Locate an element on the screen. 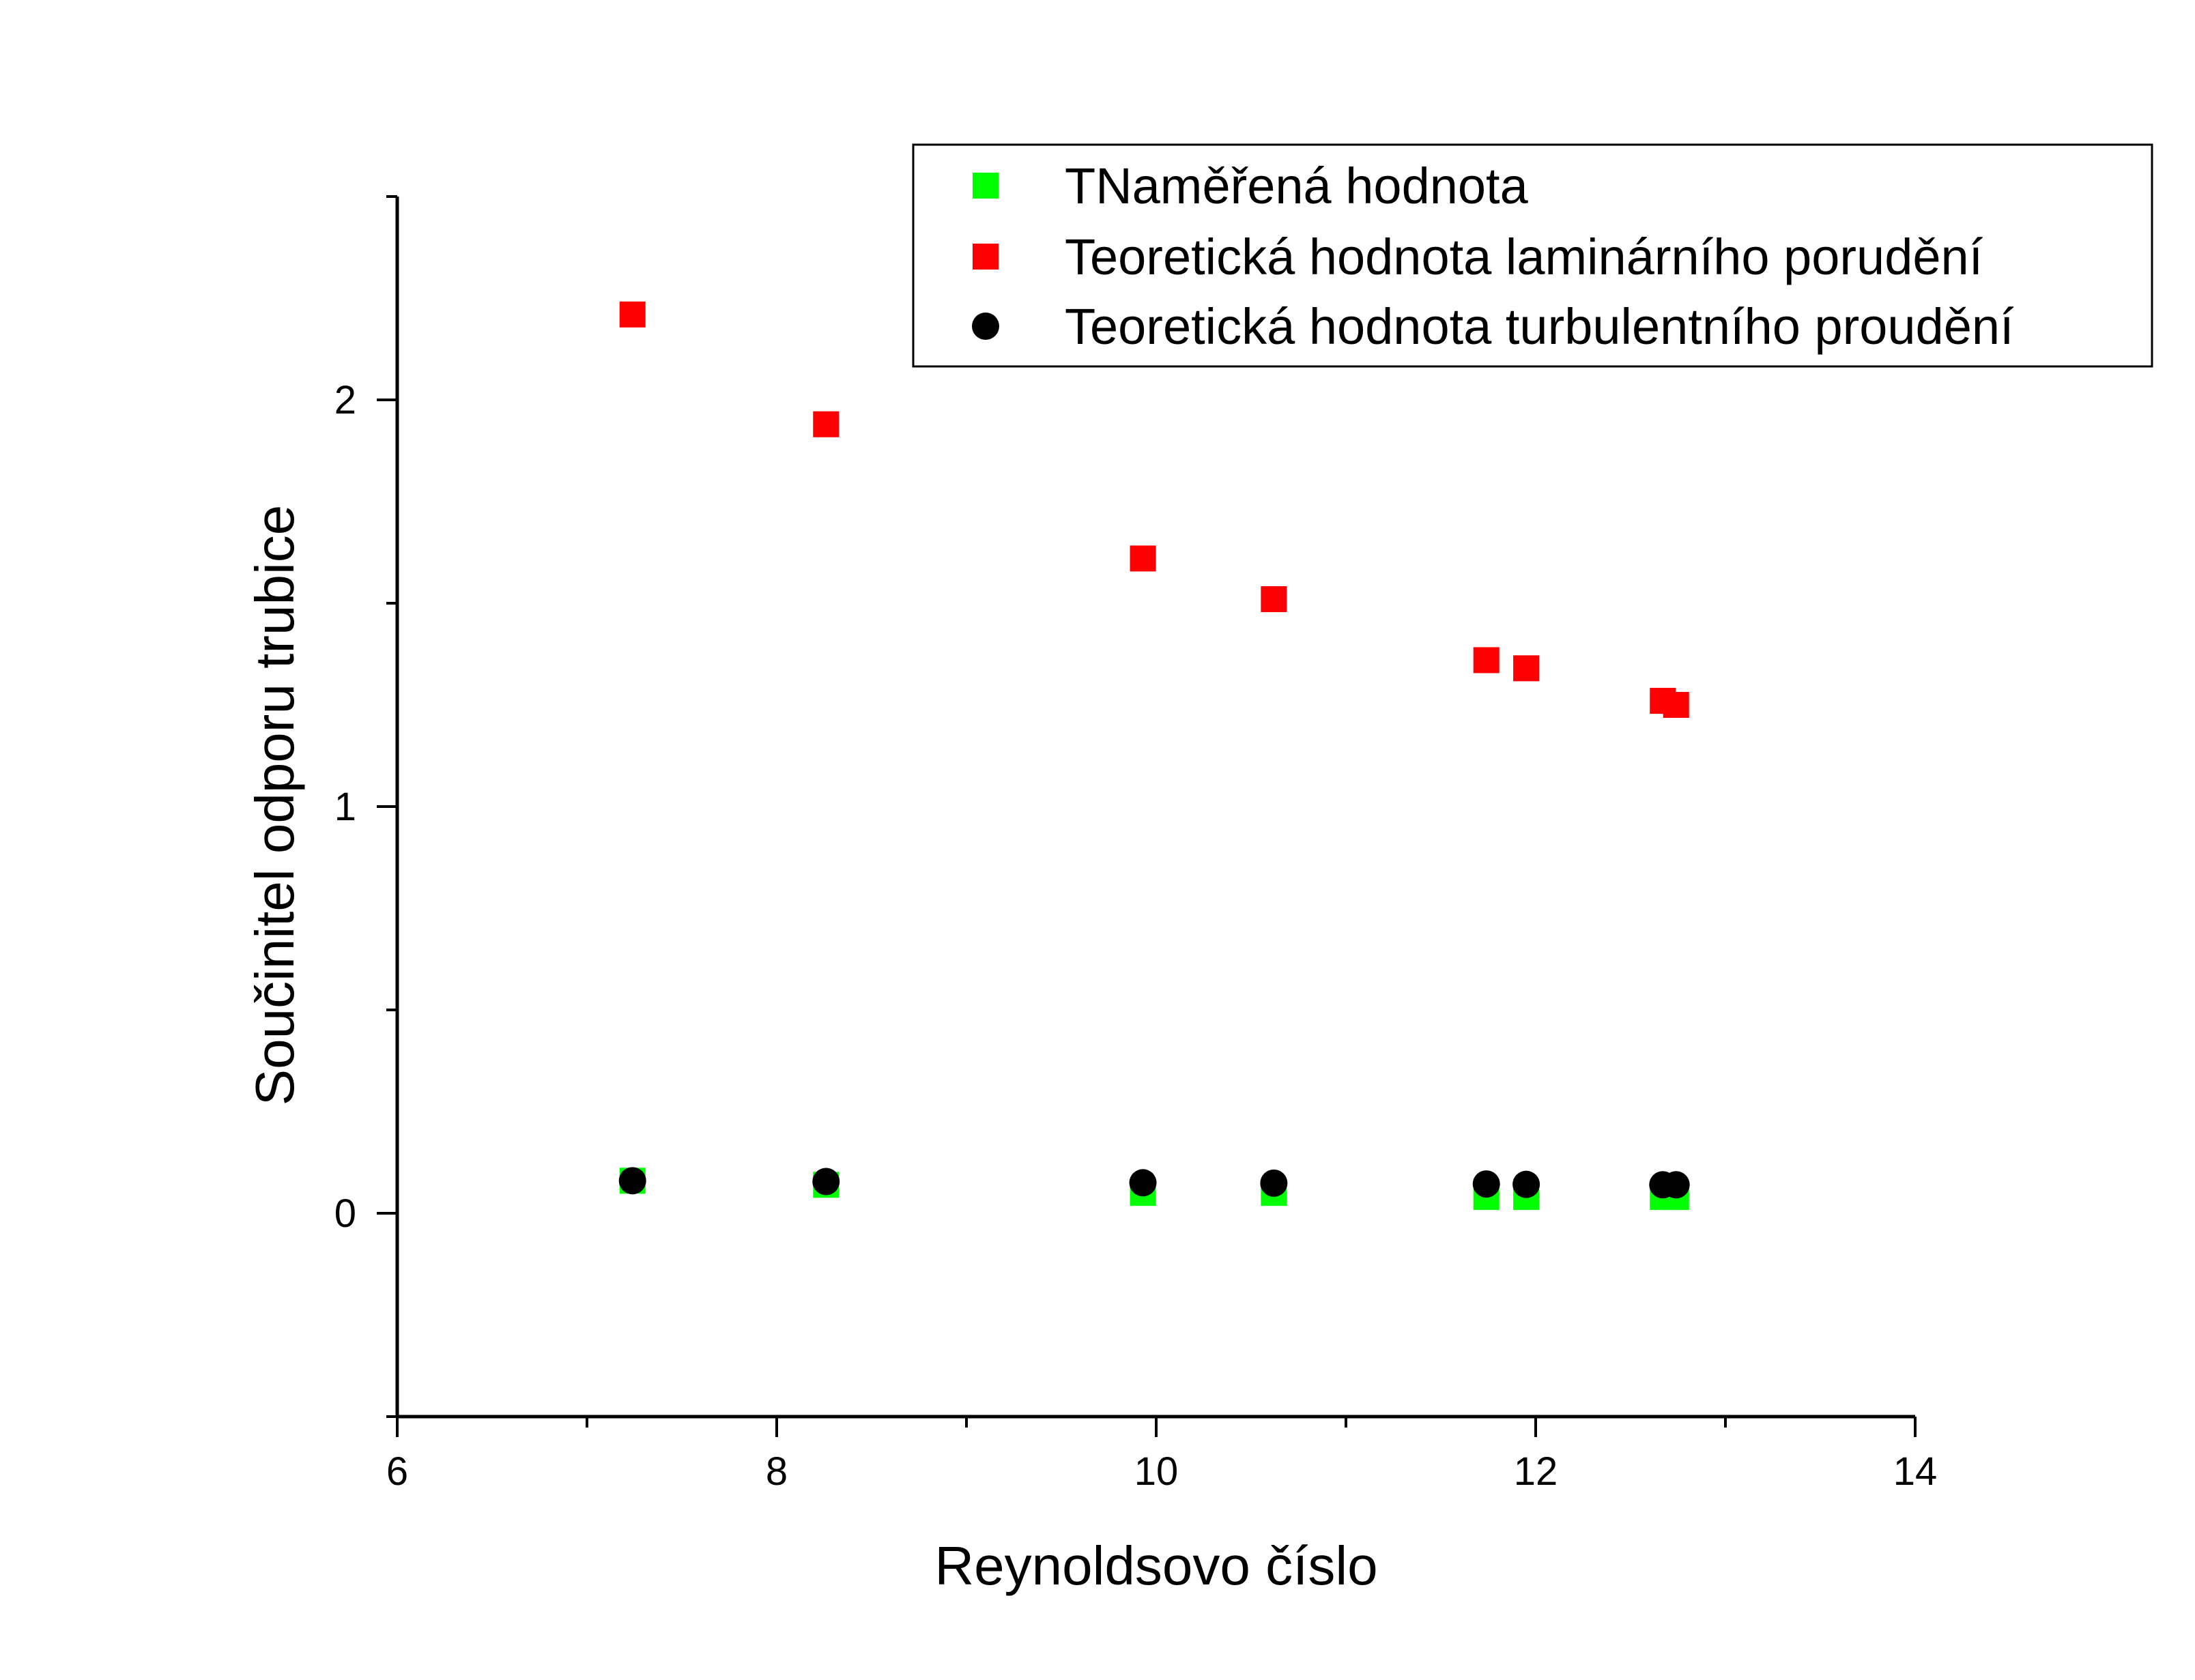 Image resolution: width=2195 pixels, height=1680 pixels. legend-label: Teoretická hodnota laminárního porudění is located at coordinates (1524, 257).